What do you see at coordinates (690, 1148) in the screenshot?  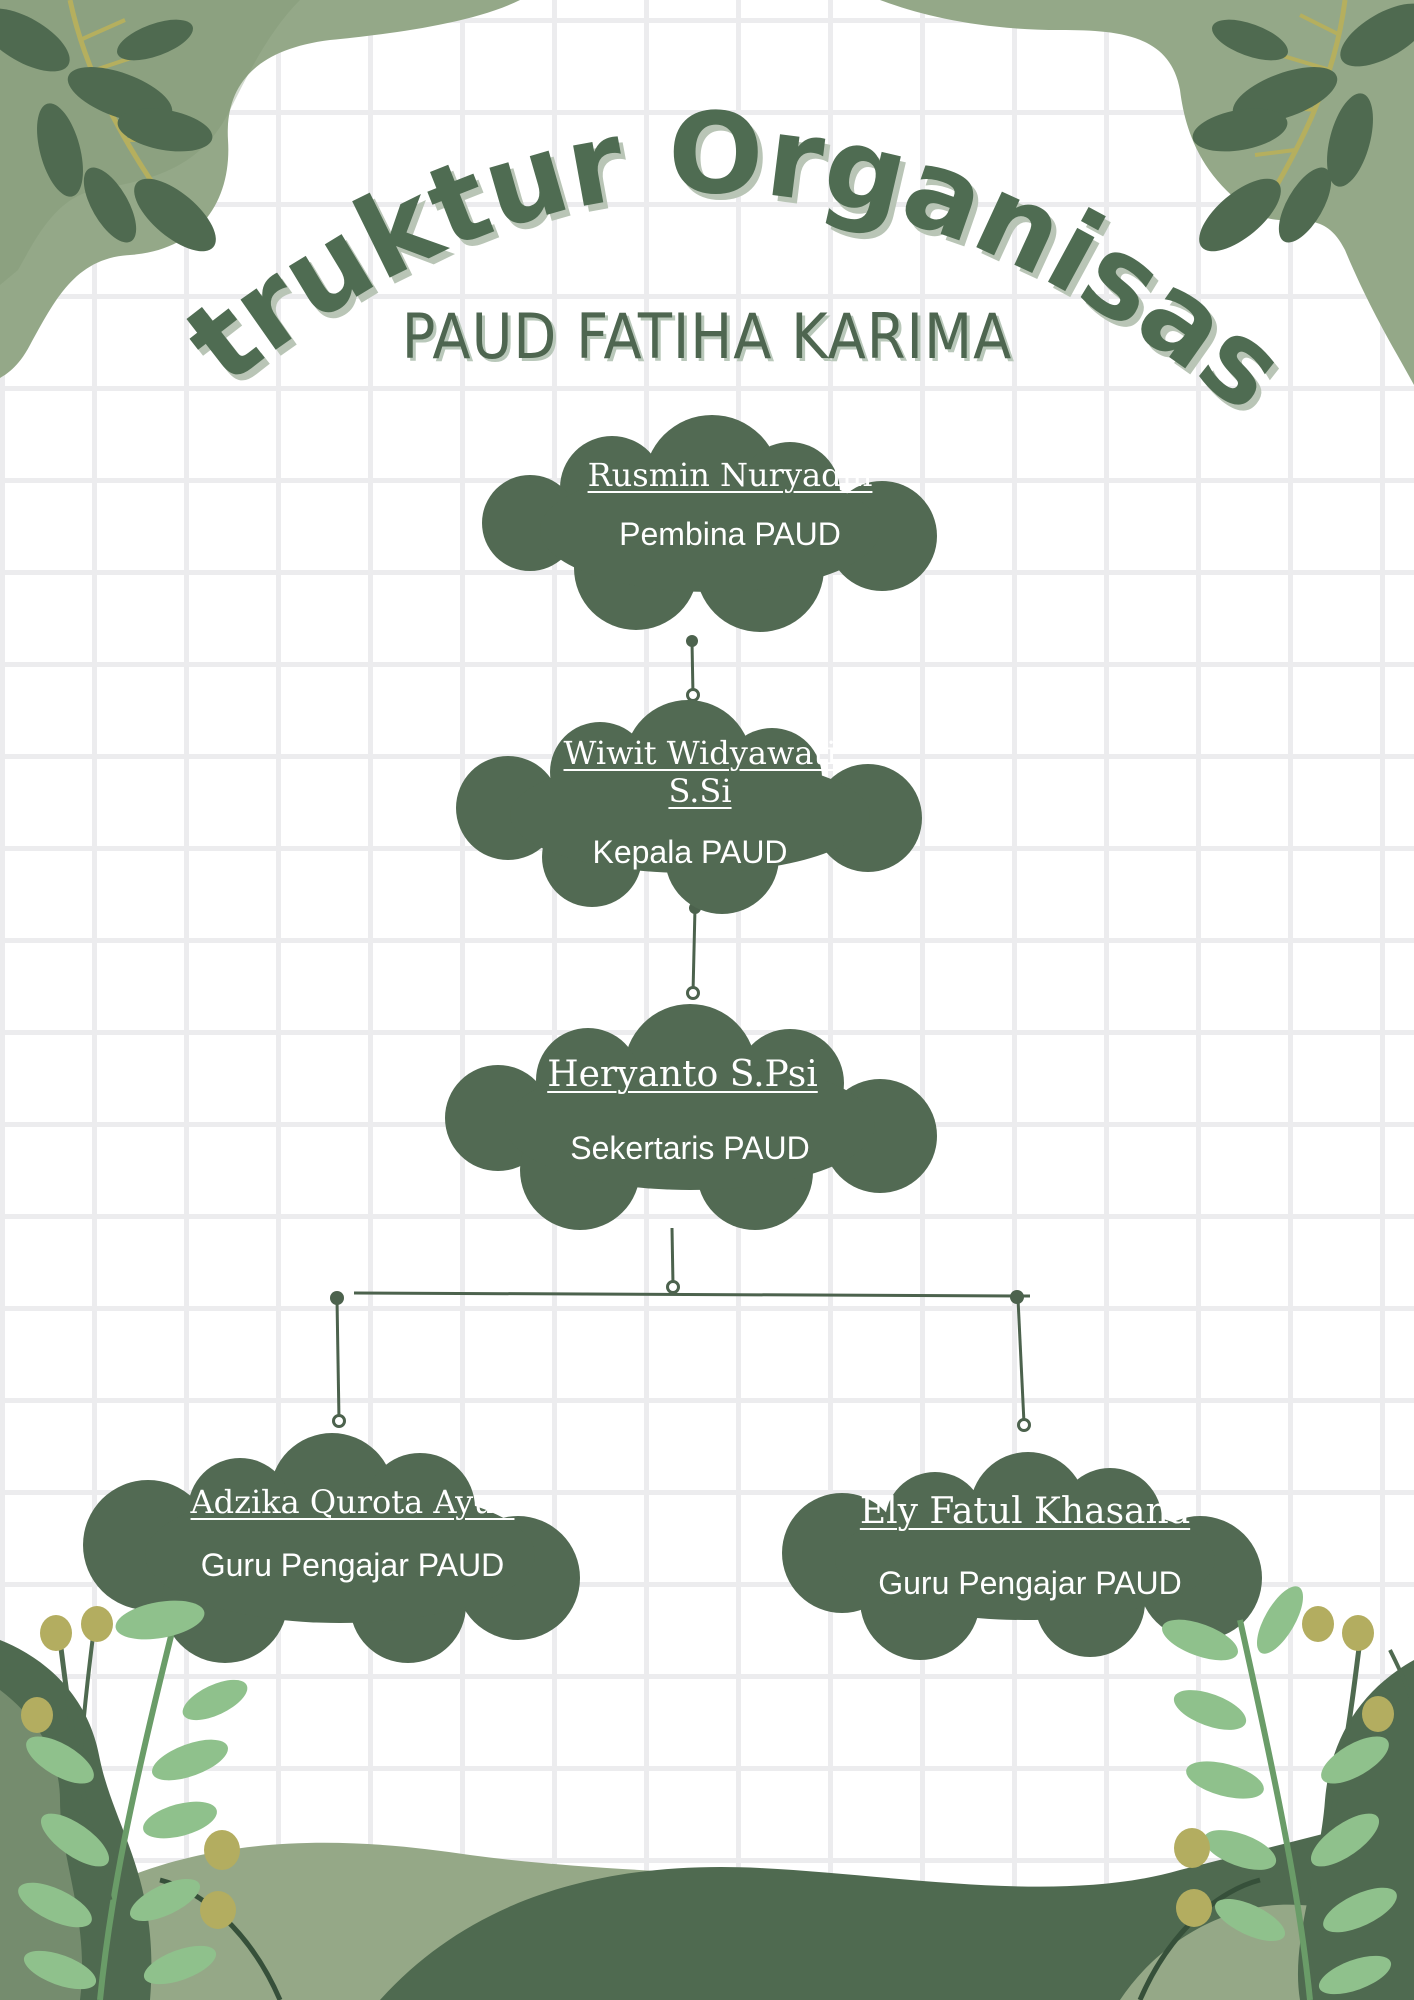 I see `node-role: Sekertaris PAUD` at bounding box center [690, 1148].